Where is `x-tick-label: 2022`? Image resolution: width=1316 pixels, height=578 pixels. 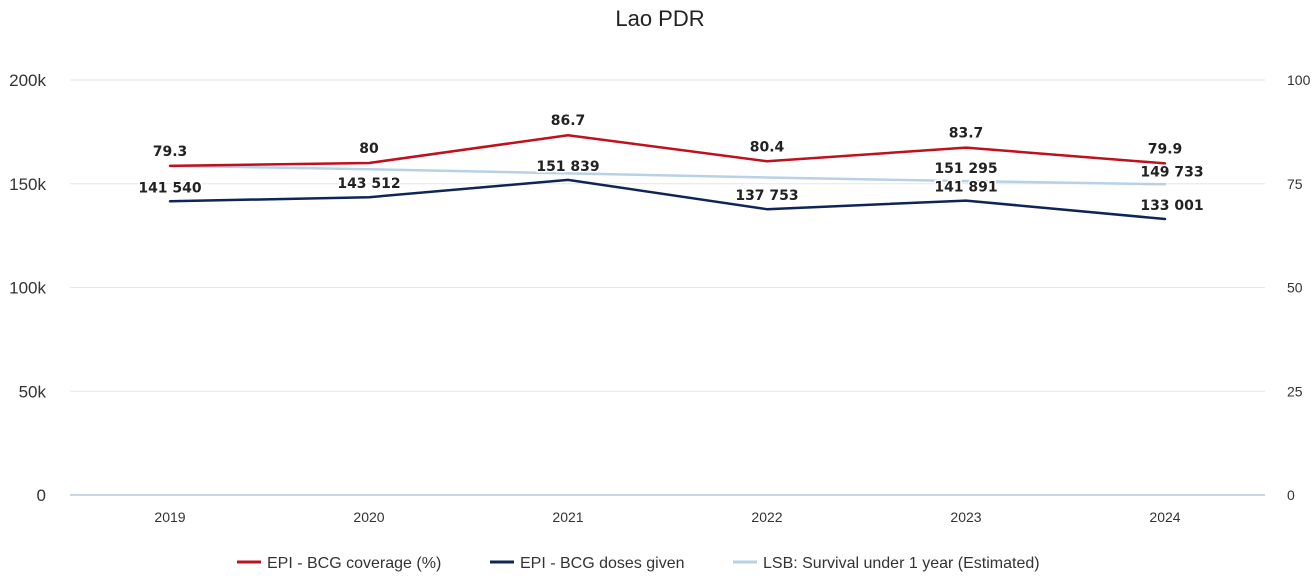
x-tick-label: 2022 is located at coordinates (766, 517).